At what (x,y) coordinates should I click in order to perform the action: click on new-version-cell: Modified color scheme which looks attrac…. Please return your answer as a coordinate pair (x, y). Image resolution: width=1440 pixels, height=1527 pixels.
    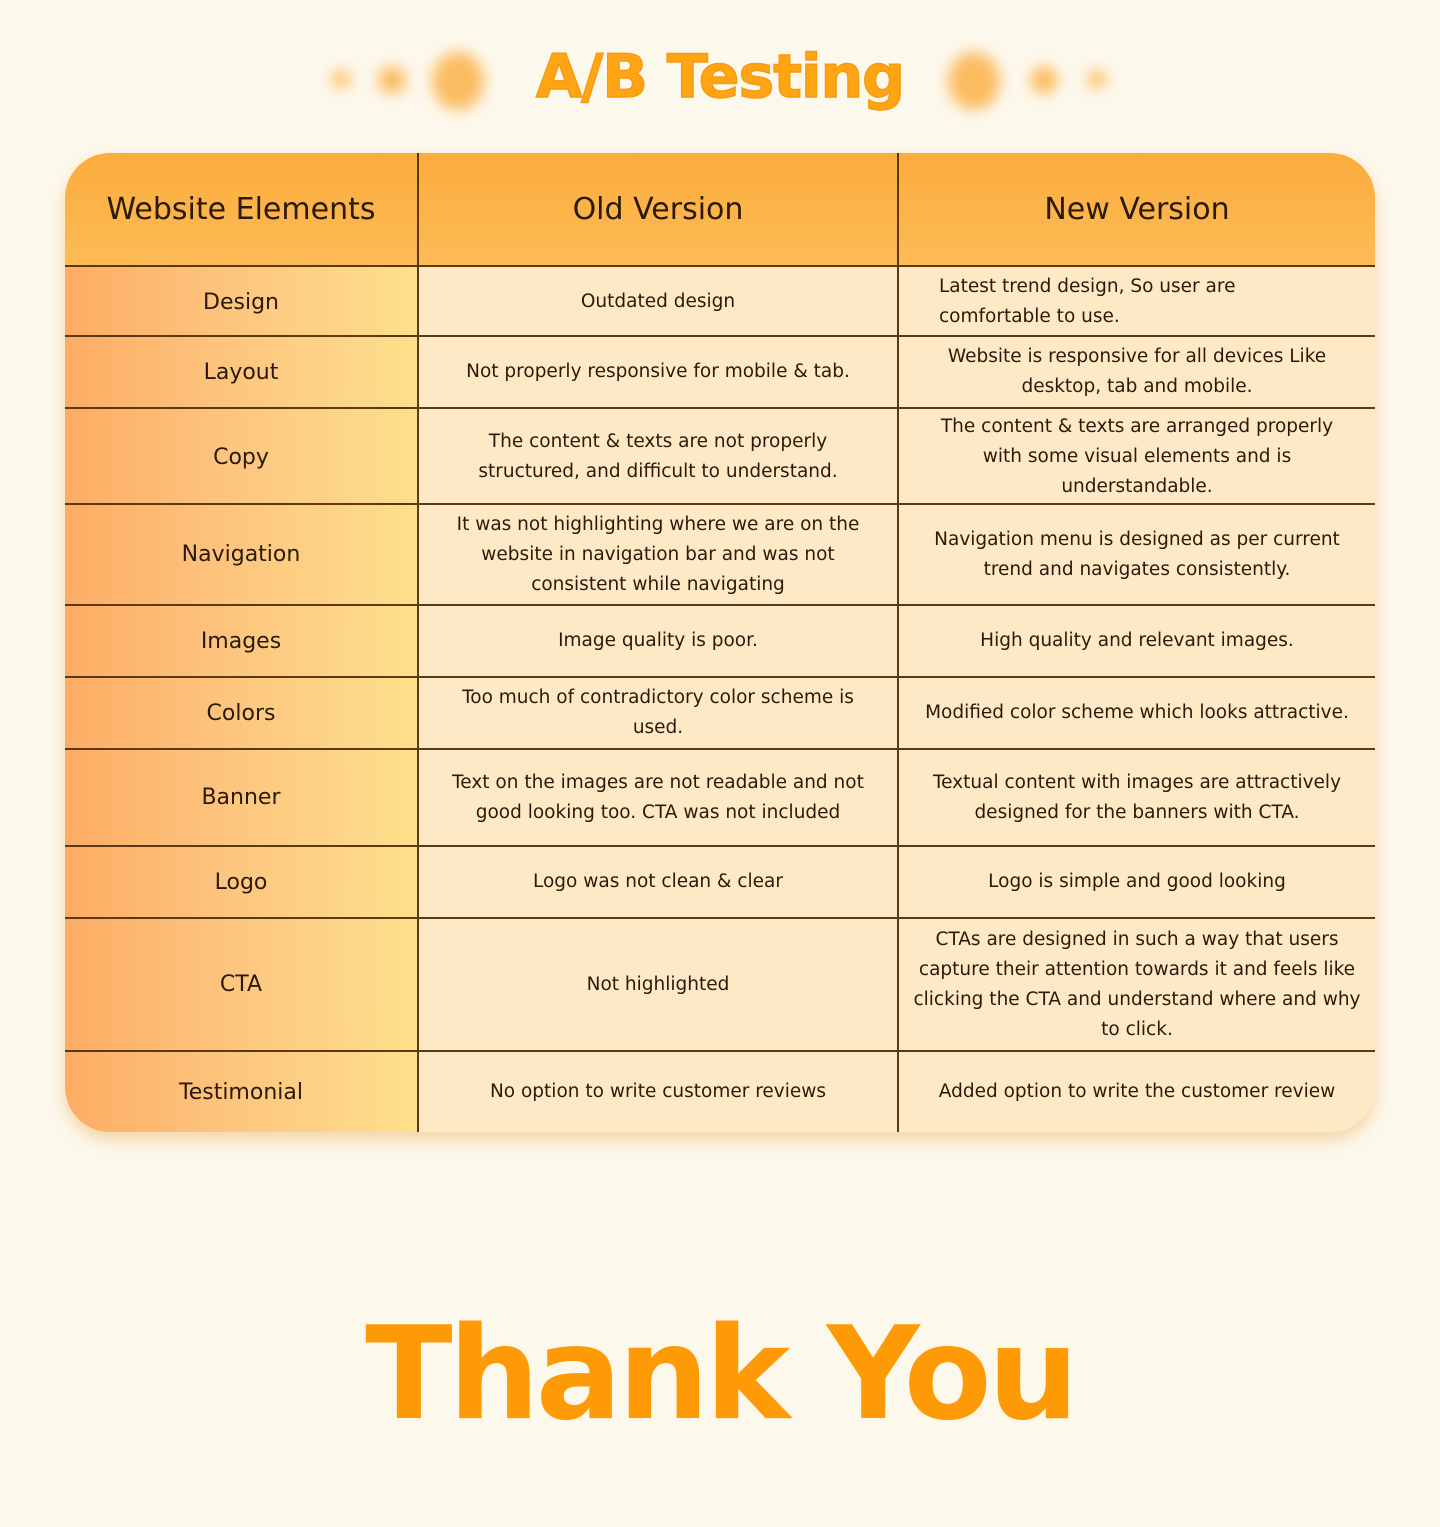
    Looking at the image, I should click on (1136, 713).